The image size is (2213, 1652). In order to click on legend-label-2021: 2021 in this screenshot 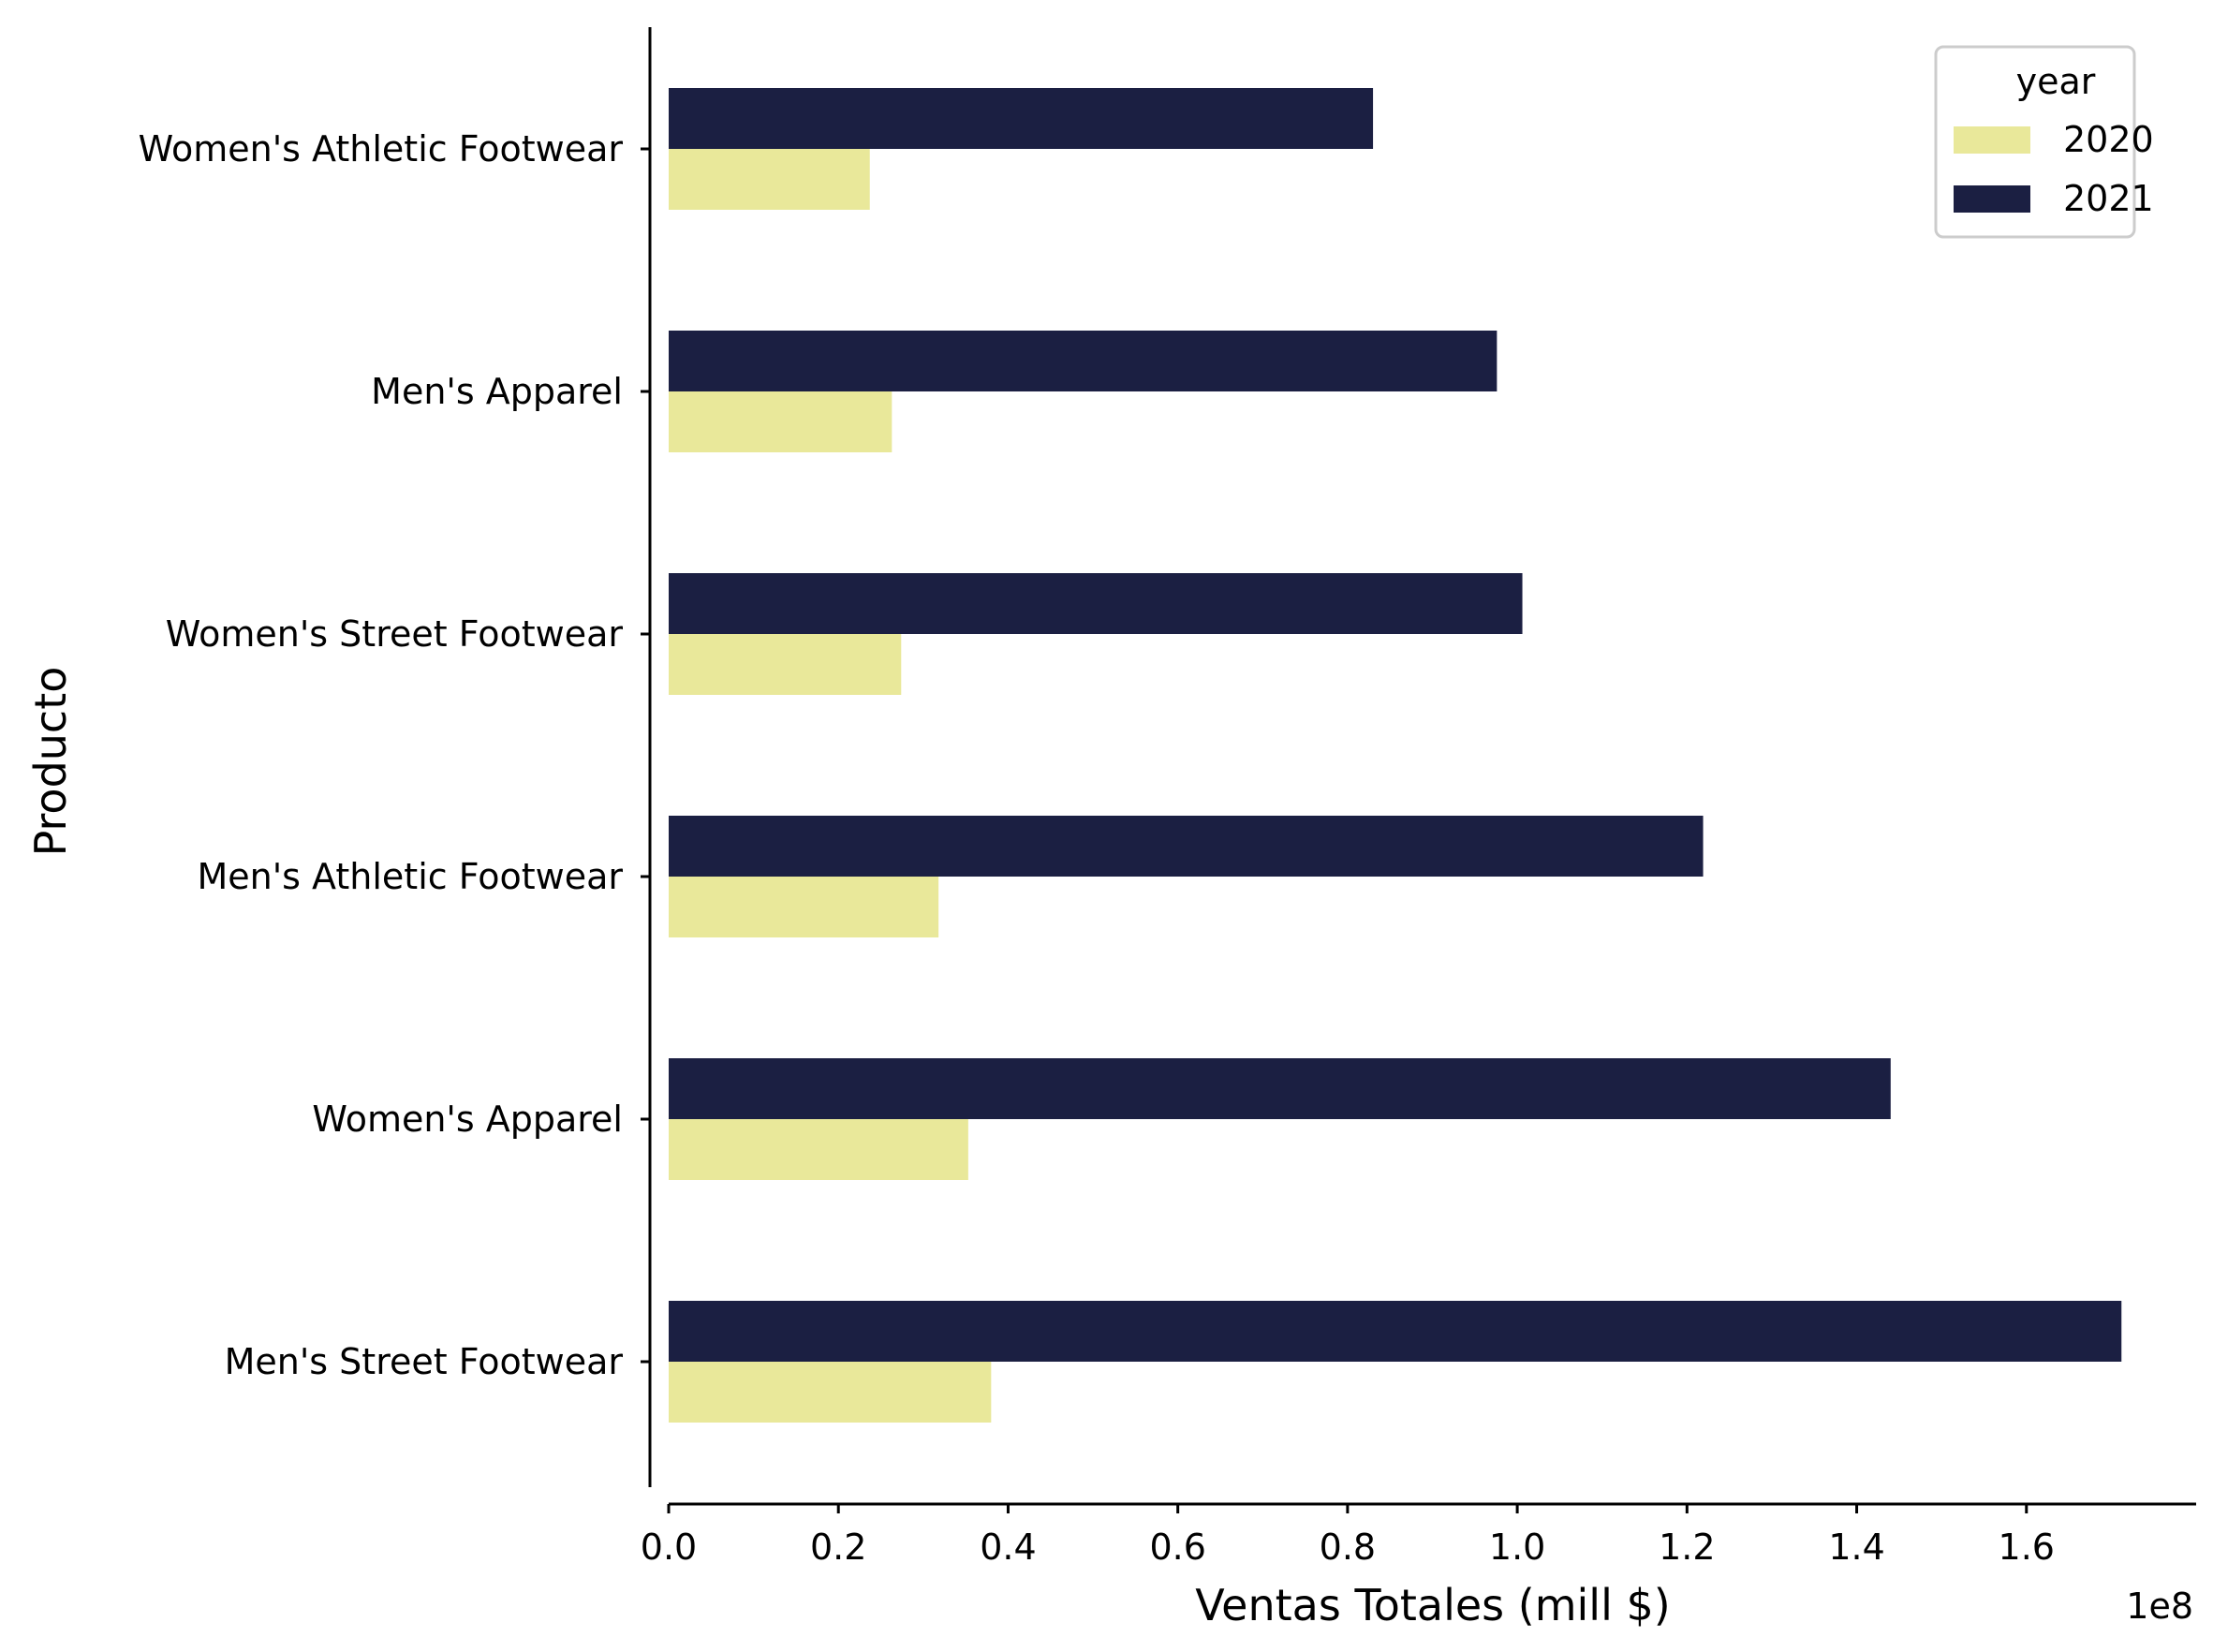, I will do `click(2108, 198)`.